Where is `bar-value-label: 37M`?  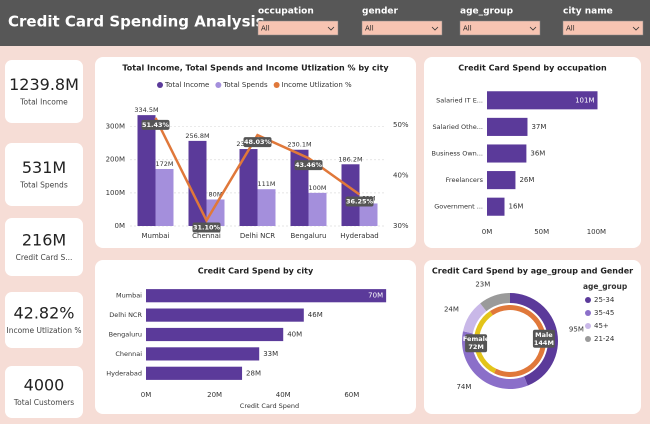 bar-value-label: 37M is located at coordinates (538, 127).